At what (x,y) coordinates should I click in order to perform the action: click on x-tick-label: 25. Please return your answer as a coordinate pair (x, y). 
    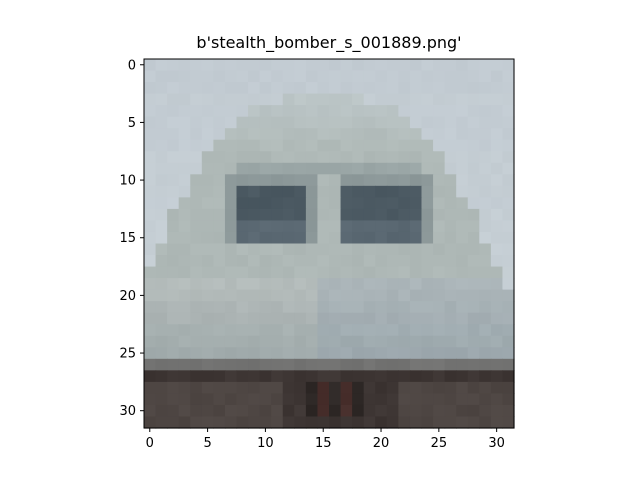
    Looking at the image, I should click on (439, 443).